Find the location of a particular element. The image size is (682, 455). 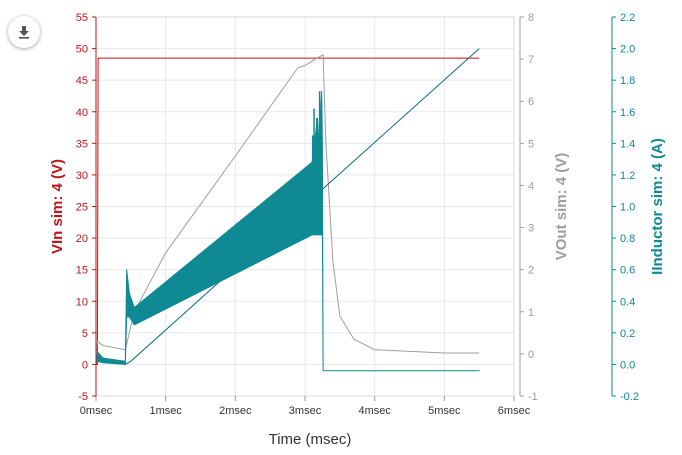

vin-axis-title: VIn sim: 4 (V) is located at coordinates (57, 206).